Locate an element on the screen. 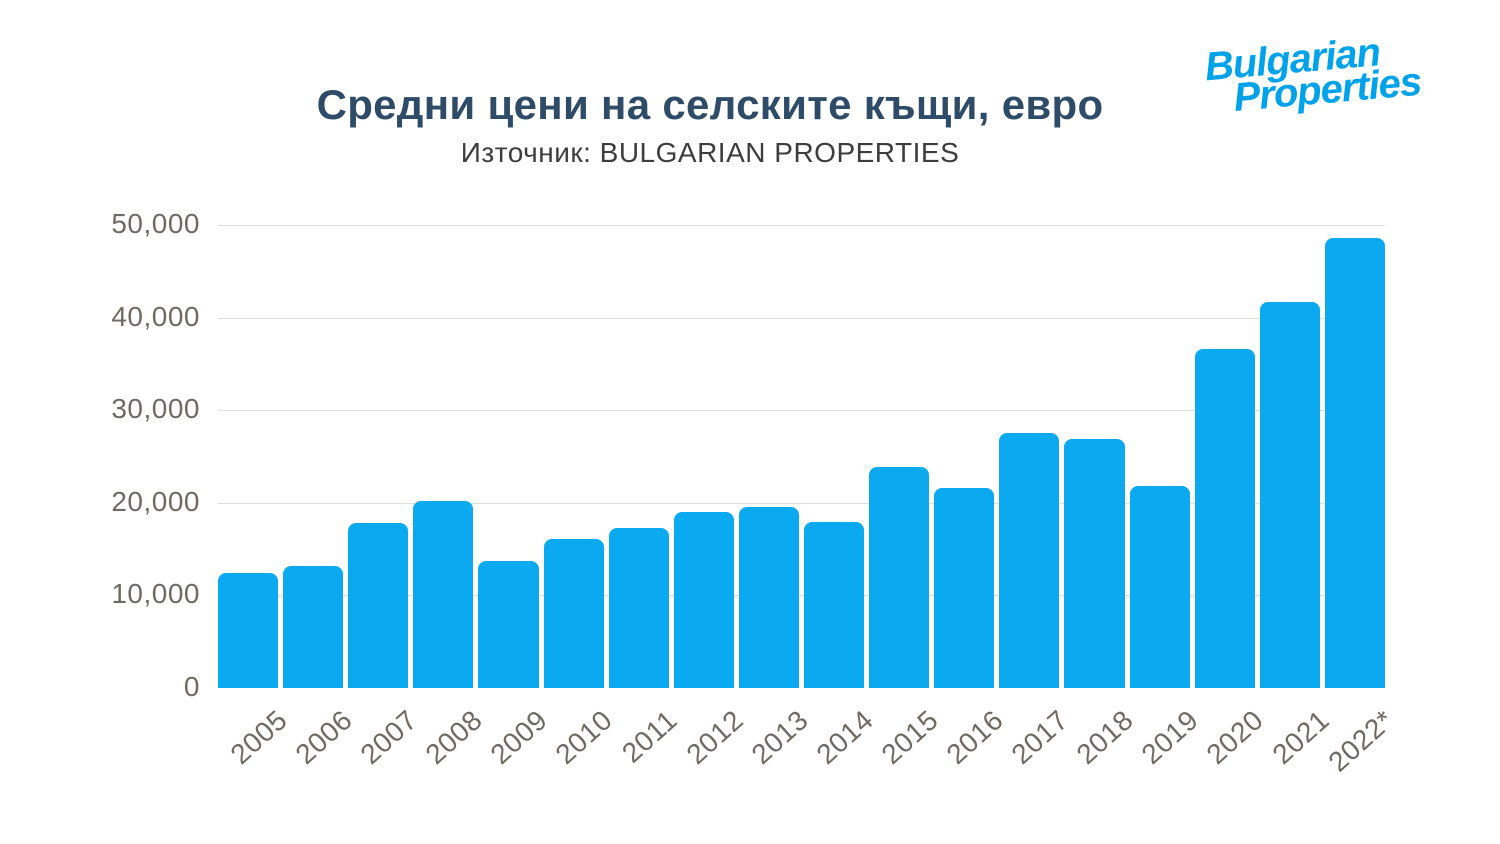  bar-2011 is located at coordinates (638, 607).